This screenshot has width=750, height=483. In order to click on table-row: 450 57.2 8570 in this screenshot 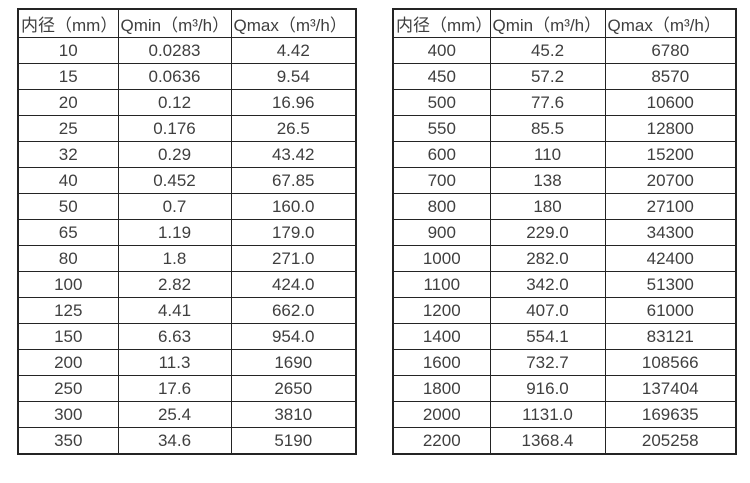, I will do `click(564, 76)`.